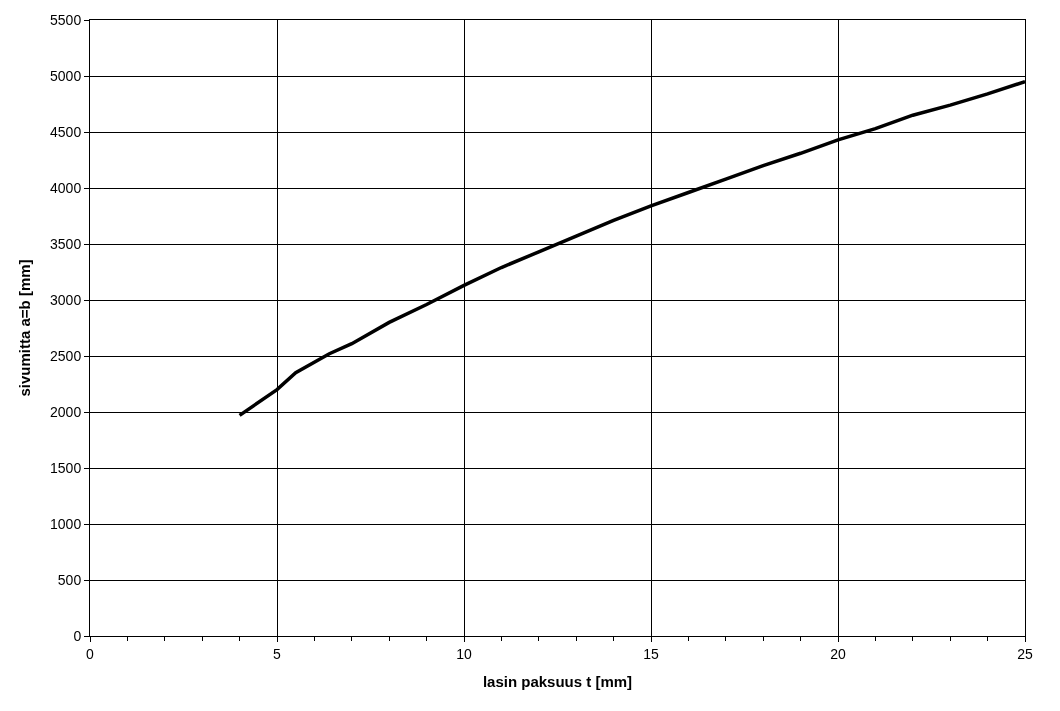  What do you see at coordinates (66, 243) in the screenshot?
I see `y-tick-label: 3500` at bounding box center [66, 243].